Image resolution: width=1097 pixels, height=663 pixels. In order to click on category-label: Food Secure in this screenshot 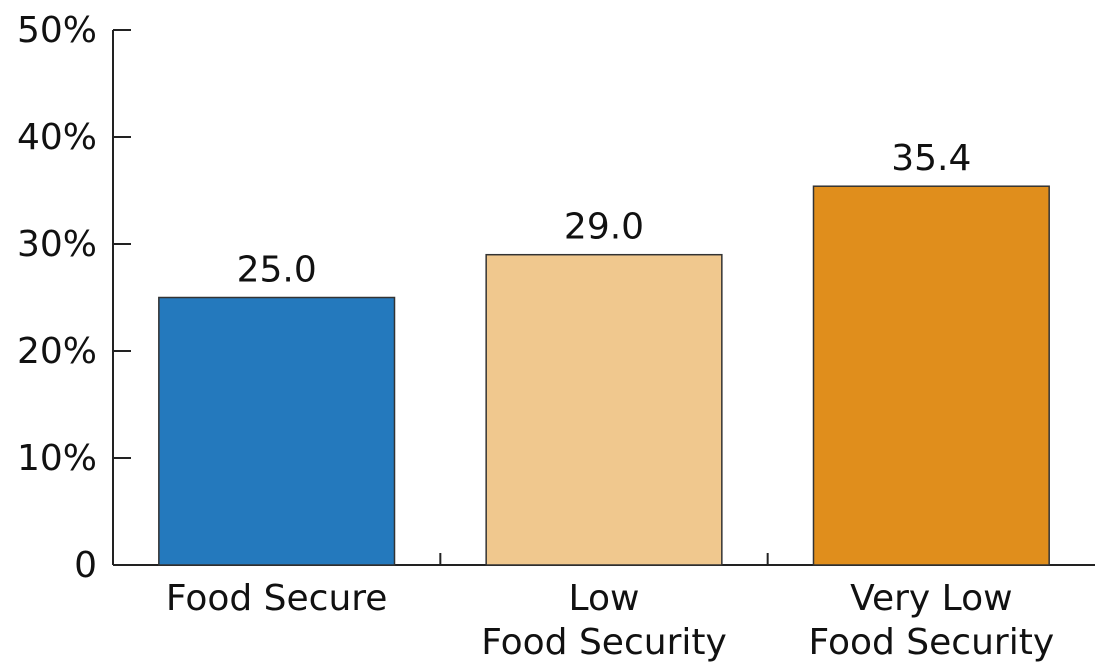, I will do `click(277, 598)`.